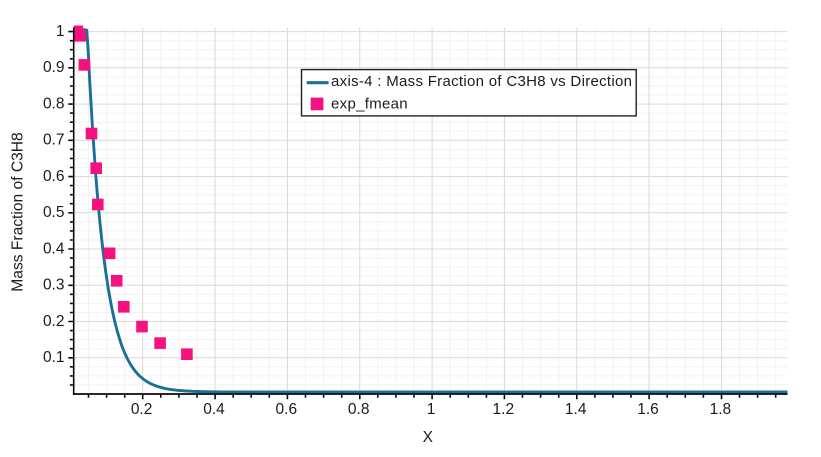 The width and height of the screenshot is (821, 457). Describe the element at coordinates (54, 140) in the screenshot. I see `svg-text: 0.7` at that location.